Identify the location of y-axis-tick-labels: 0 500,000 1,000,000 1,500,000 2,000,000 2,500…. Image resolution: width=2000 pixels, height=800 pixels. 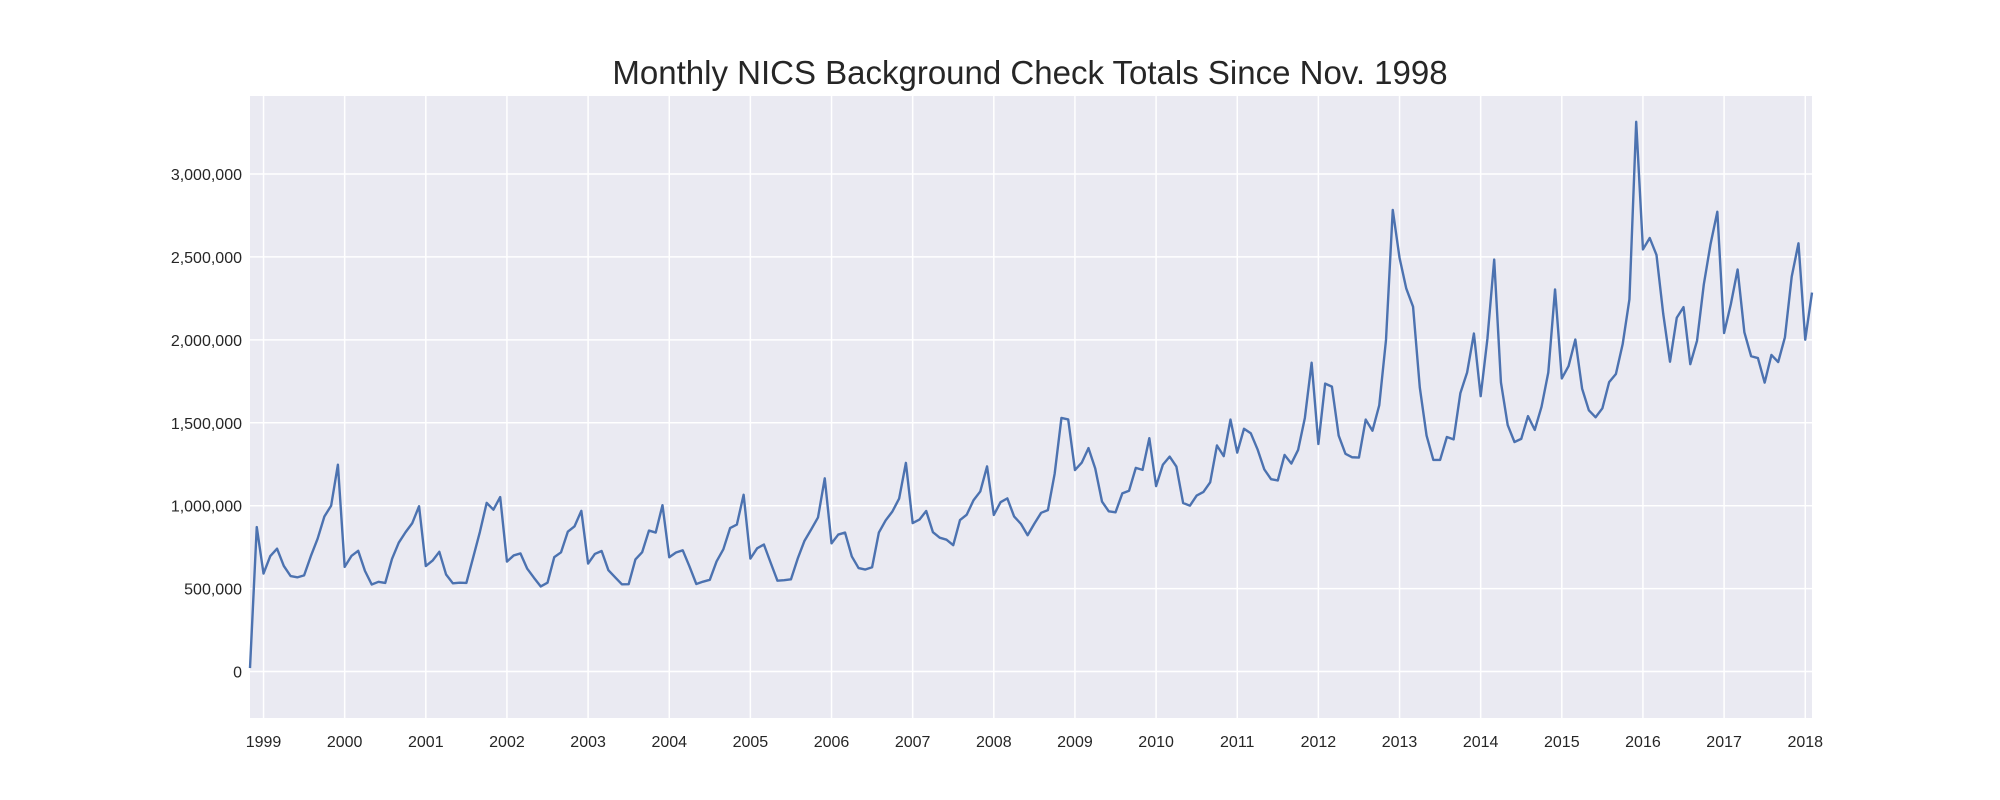
(206, 424).